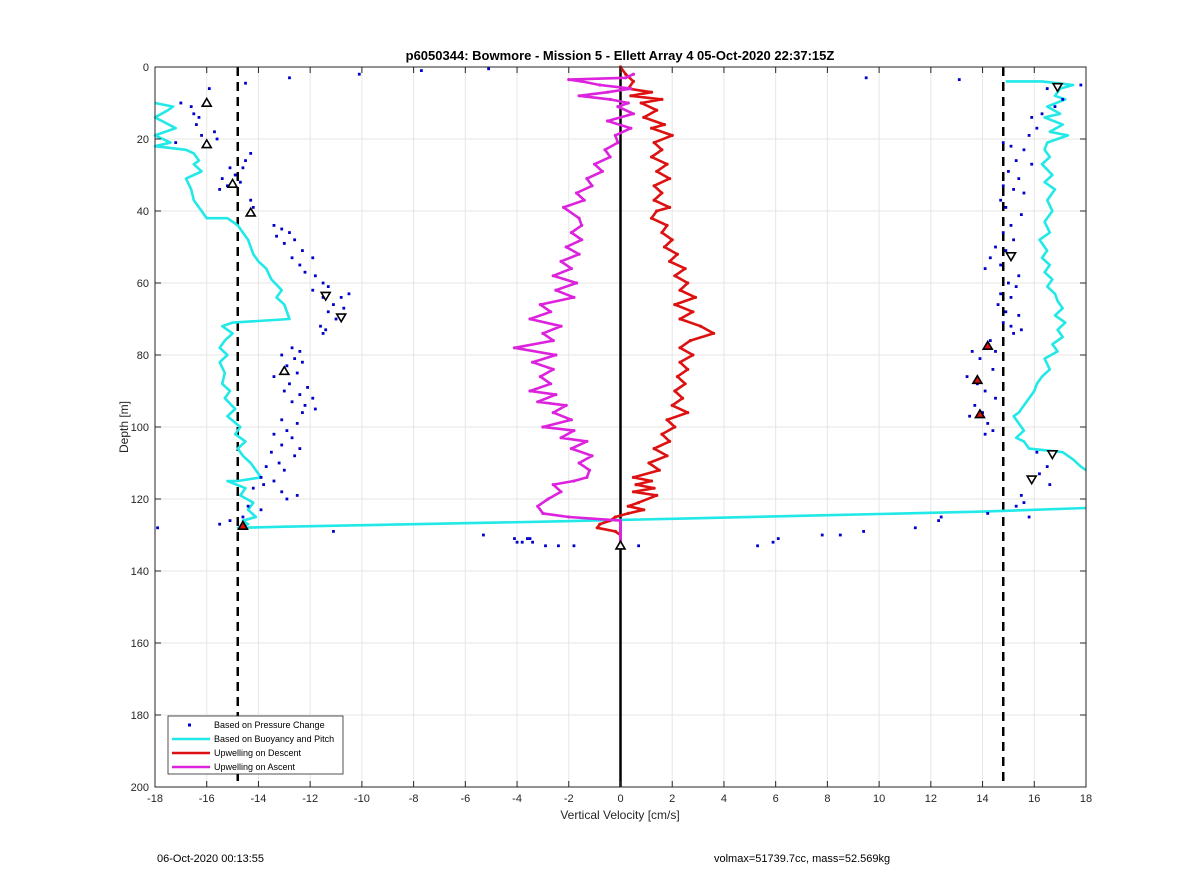 This screenshot has height=885, width=1200. Describe the element at coordinates (140, 644) in the screenshot. I see `y-tick-label: 160` at that location.